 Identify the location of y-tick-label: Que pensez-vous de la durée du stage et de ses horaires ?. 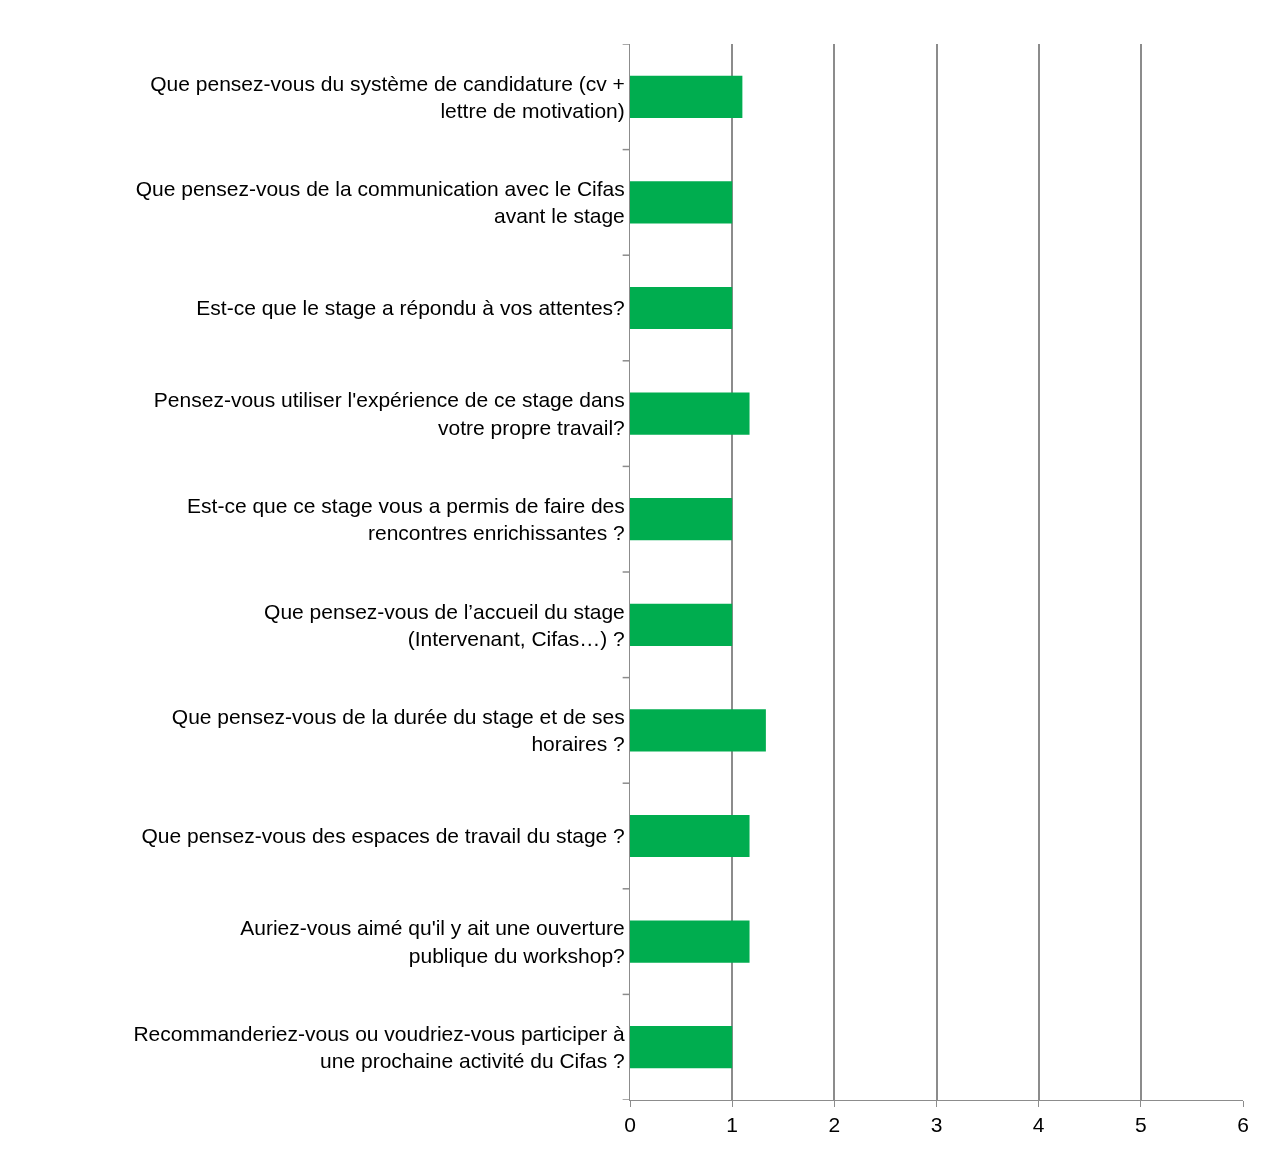
(398, 730).